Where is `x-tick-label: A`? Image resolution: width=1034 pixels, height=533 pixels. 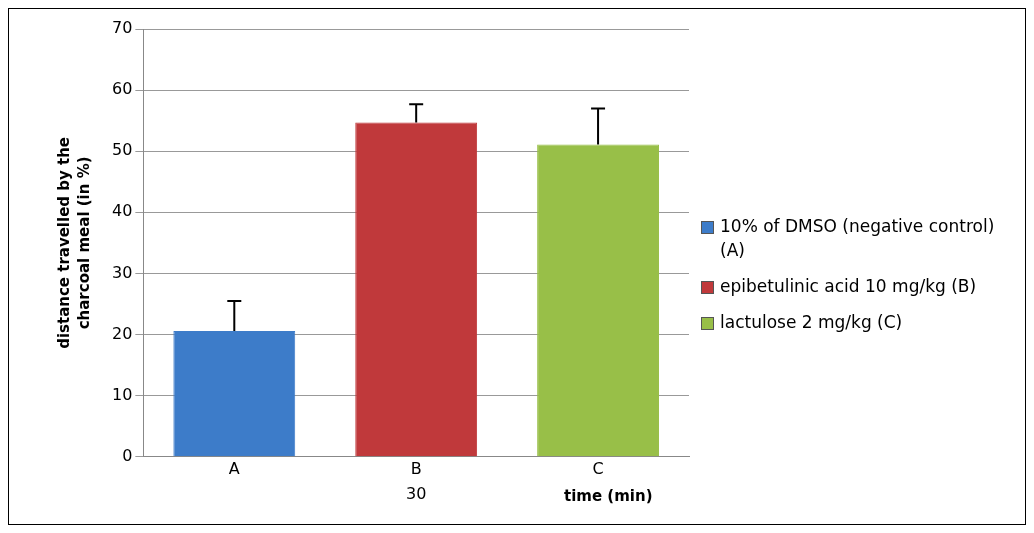
x-tick-label: A is located at coordinates (234, 468).